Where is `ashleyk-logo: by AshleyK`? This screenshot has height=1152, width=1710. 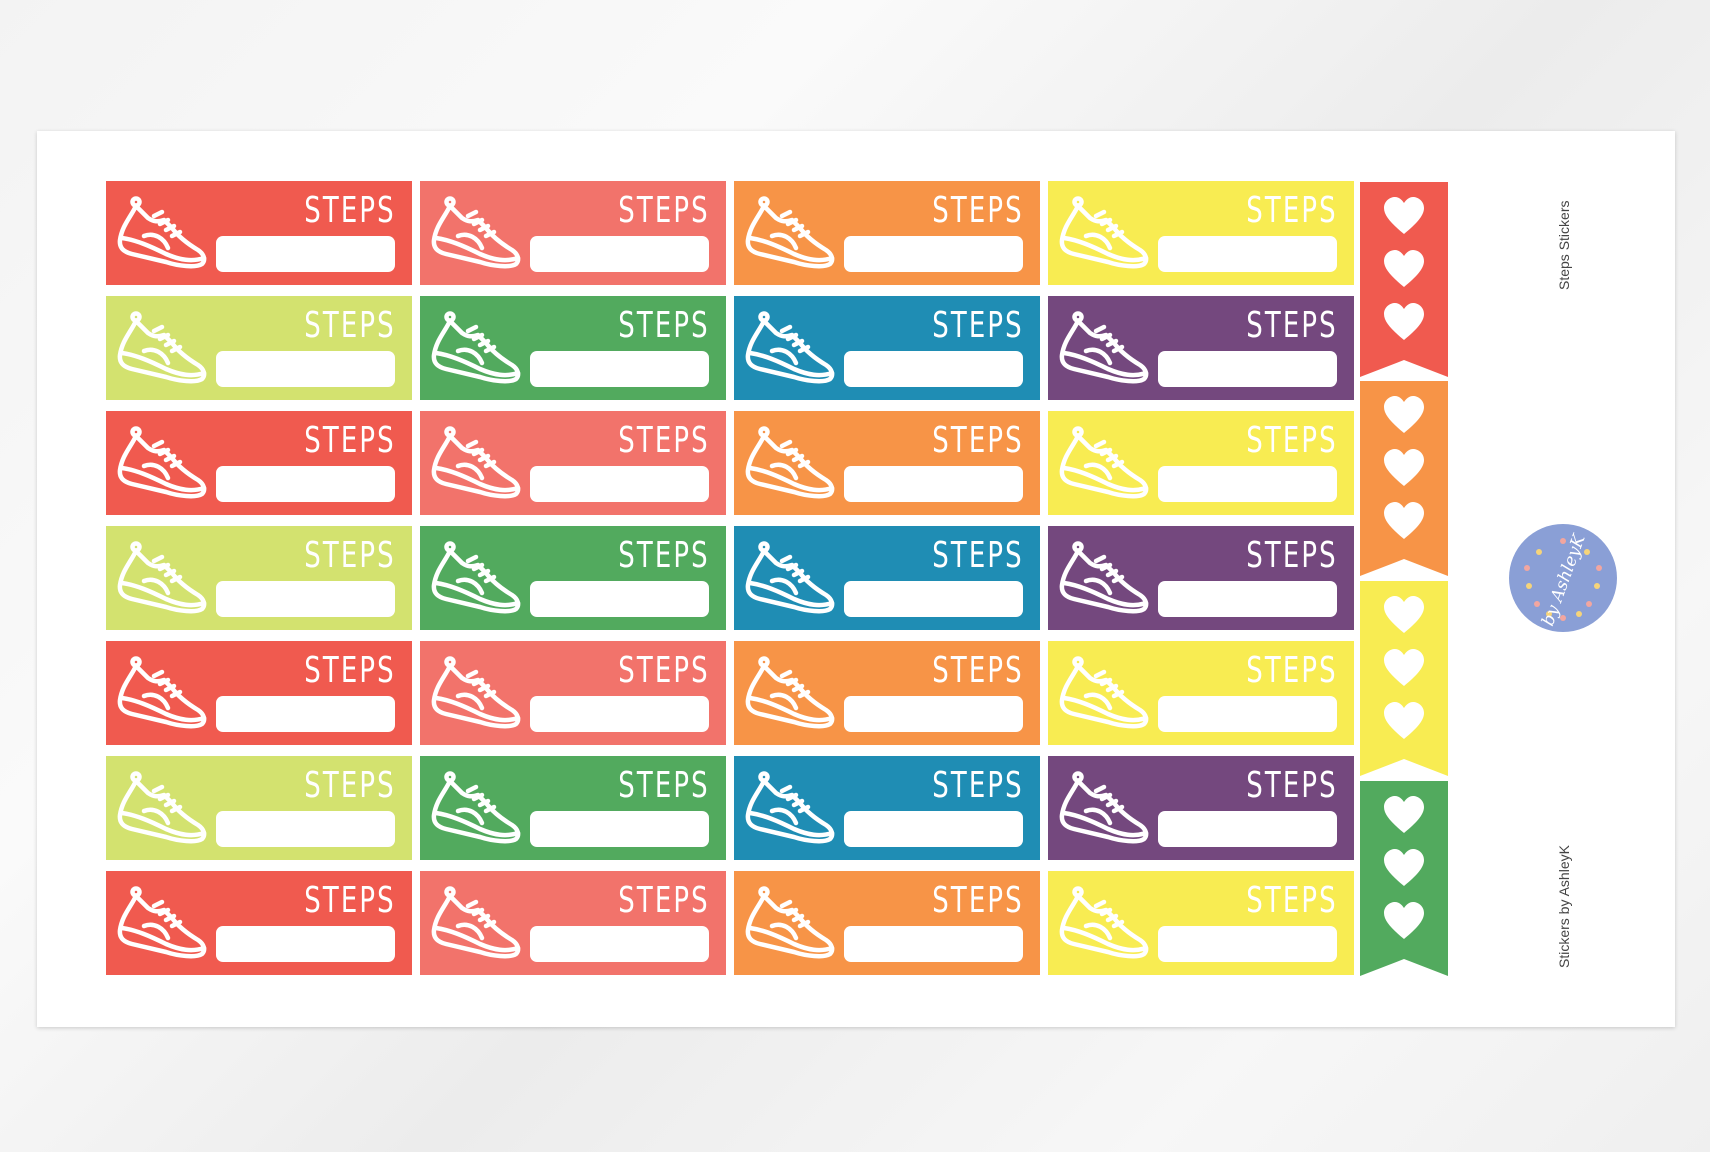 ashleyk-logo: by AshleyK is located at coordinates (1563, 578).